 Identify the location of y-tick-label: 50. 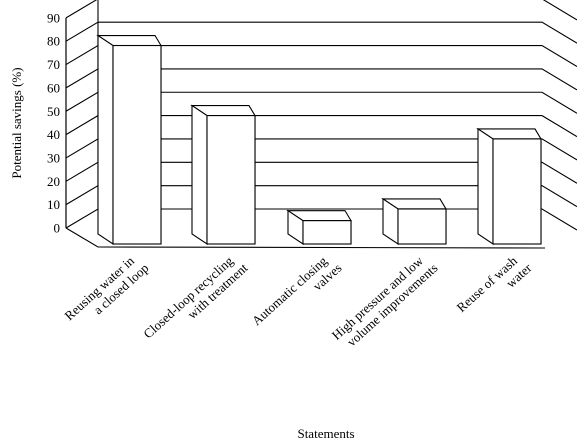
(53, 111).